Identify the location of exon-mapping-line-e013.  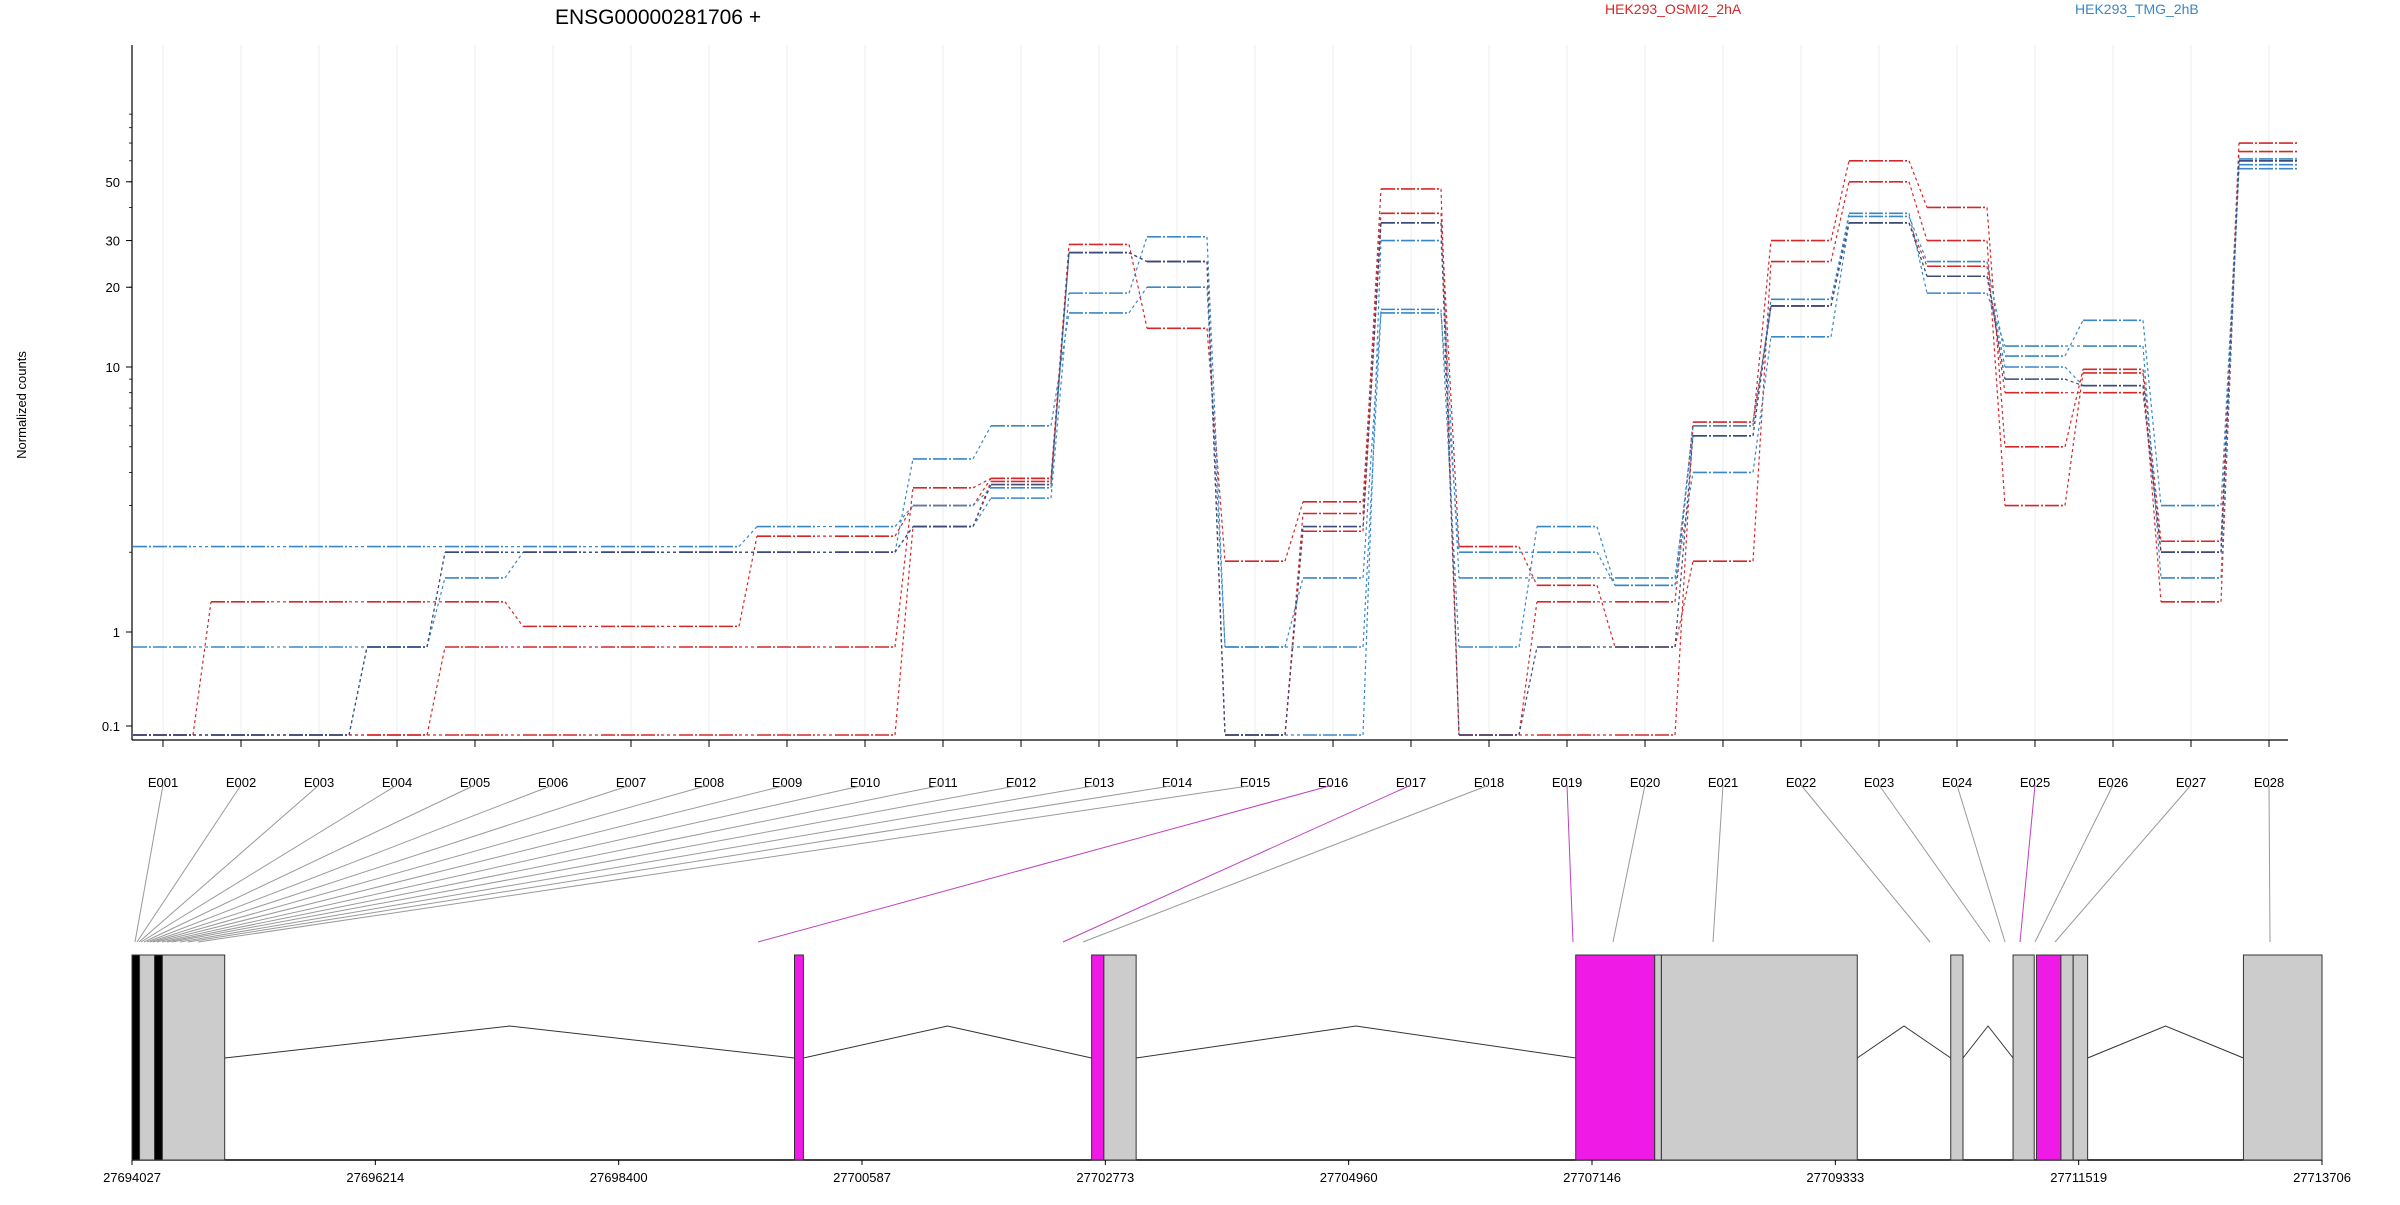
(639, 863).